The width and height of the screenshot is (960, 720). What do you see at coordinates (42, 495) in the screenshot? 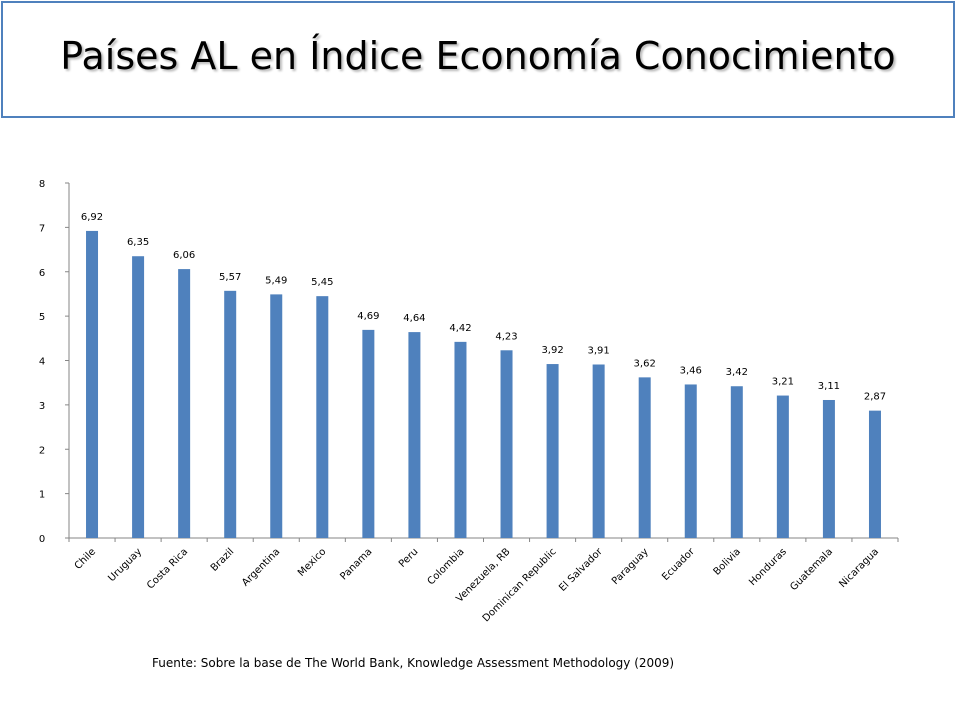
I see `y-tick-label: 1` at bounding box center [42, 495].